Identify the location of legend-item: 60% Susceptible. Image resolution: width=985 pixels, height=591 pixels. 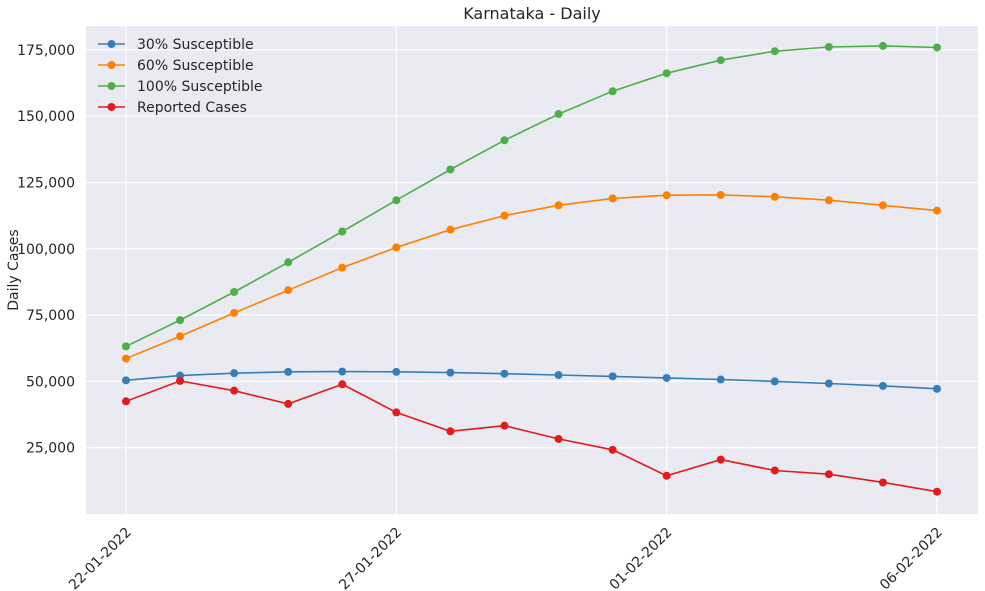
(176, 66).